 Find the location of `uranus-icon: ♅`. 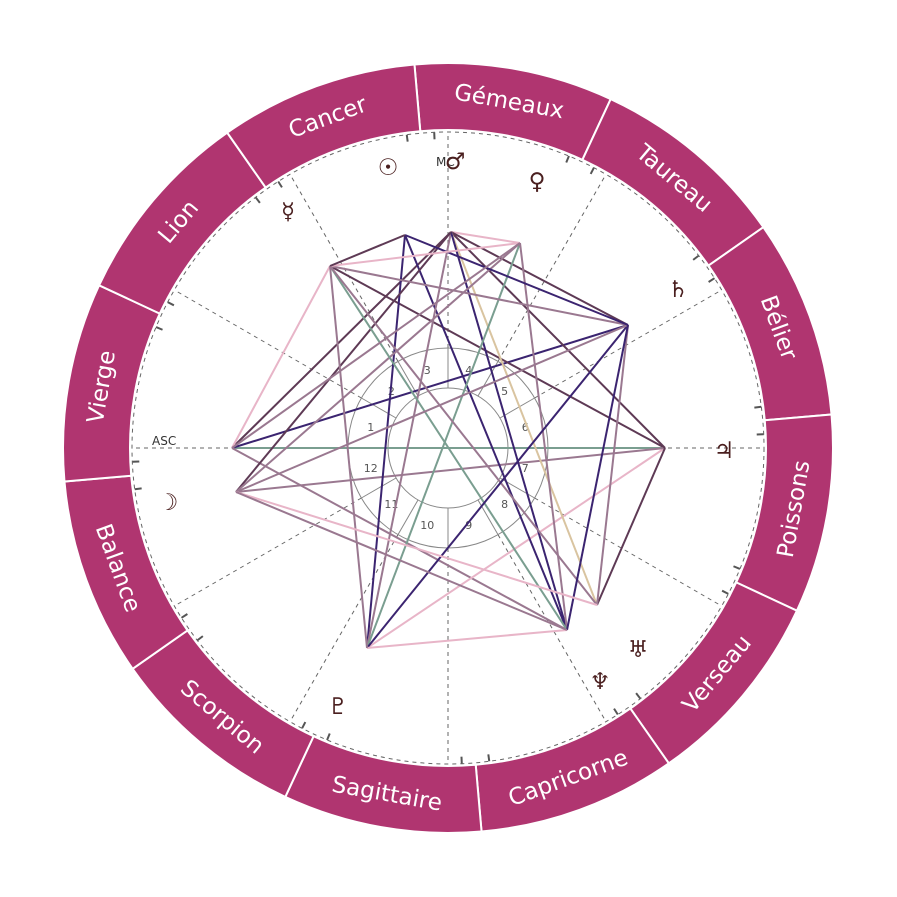

uranus-icon: ♅ is located at coordinates (638, 650).